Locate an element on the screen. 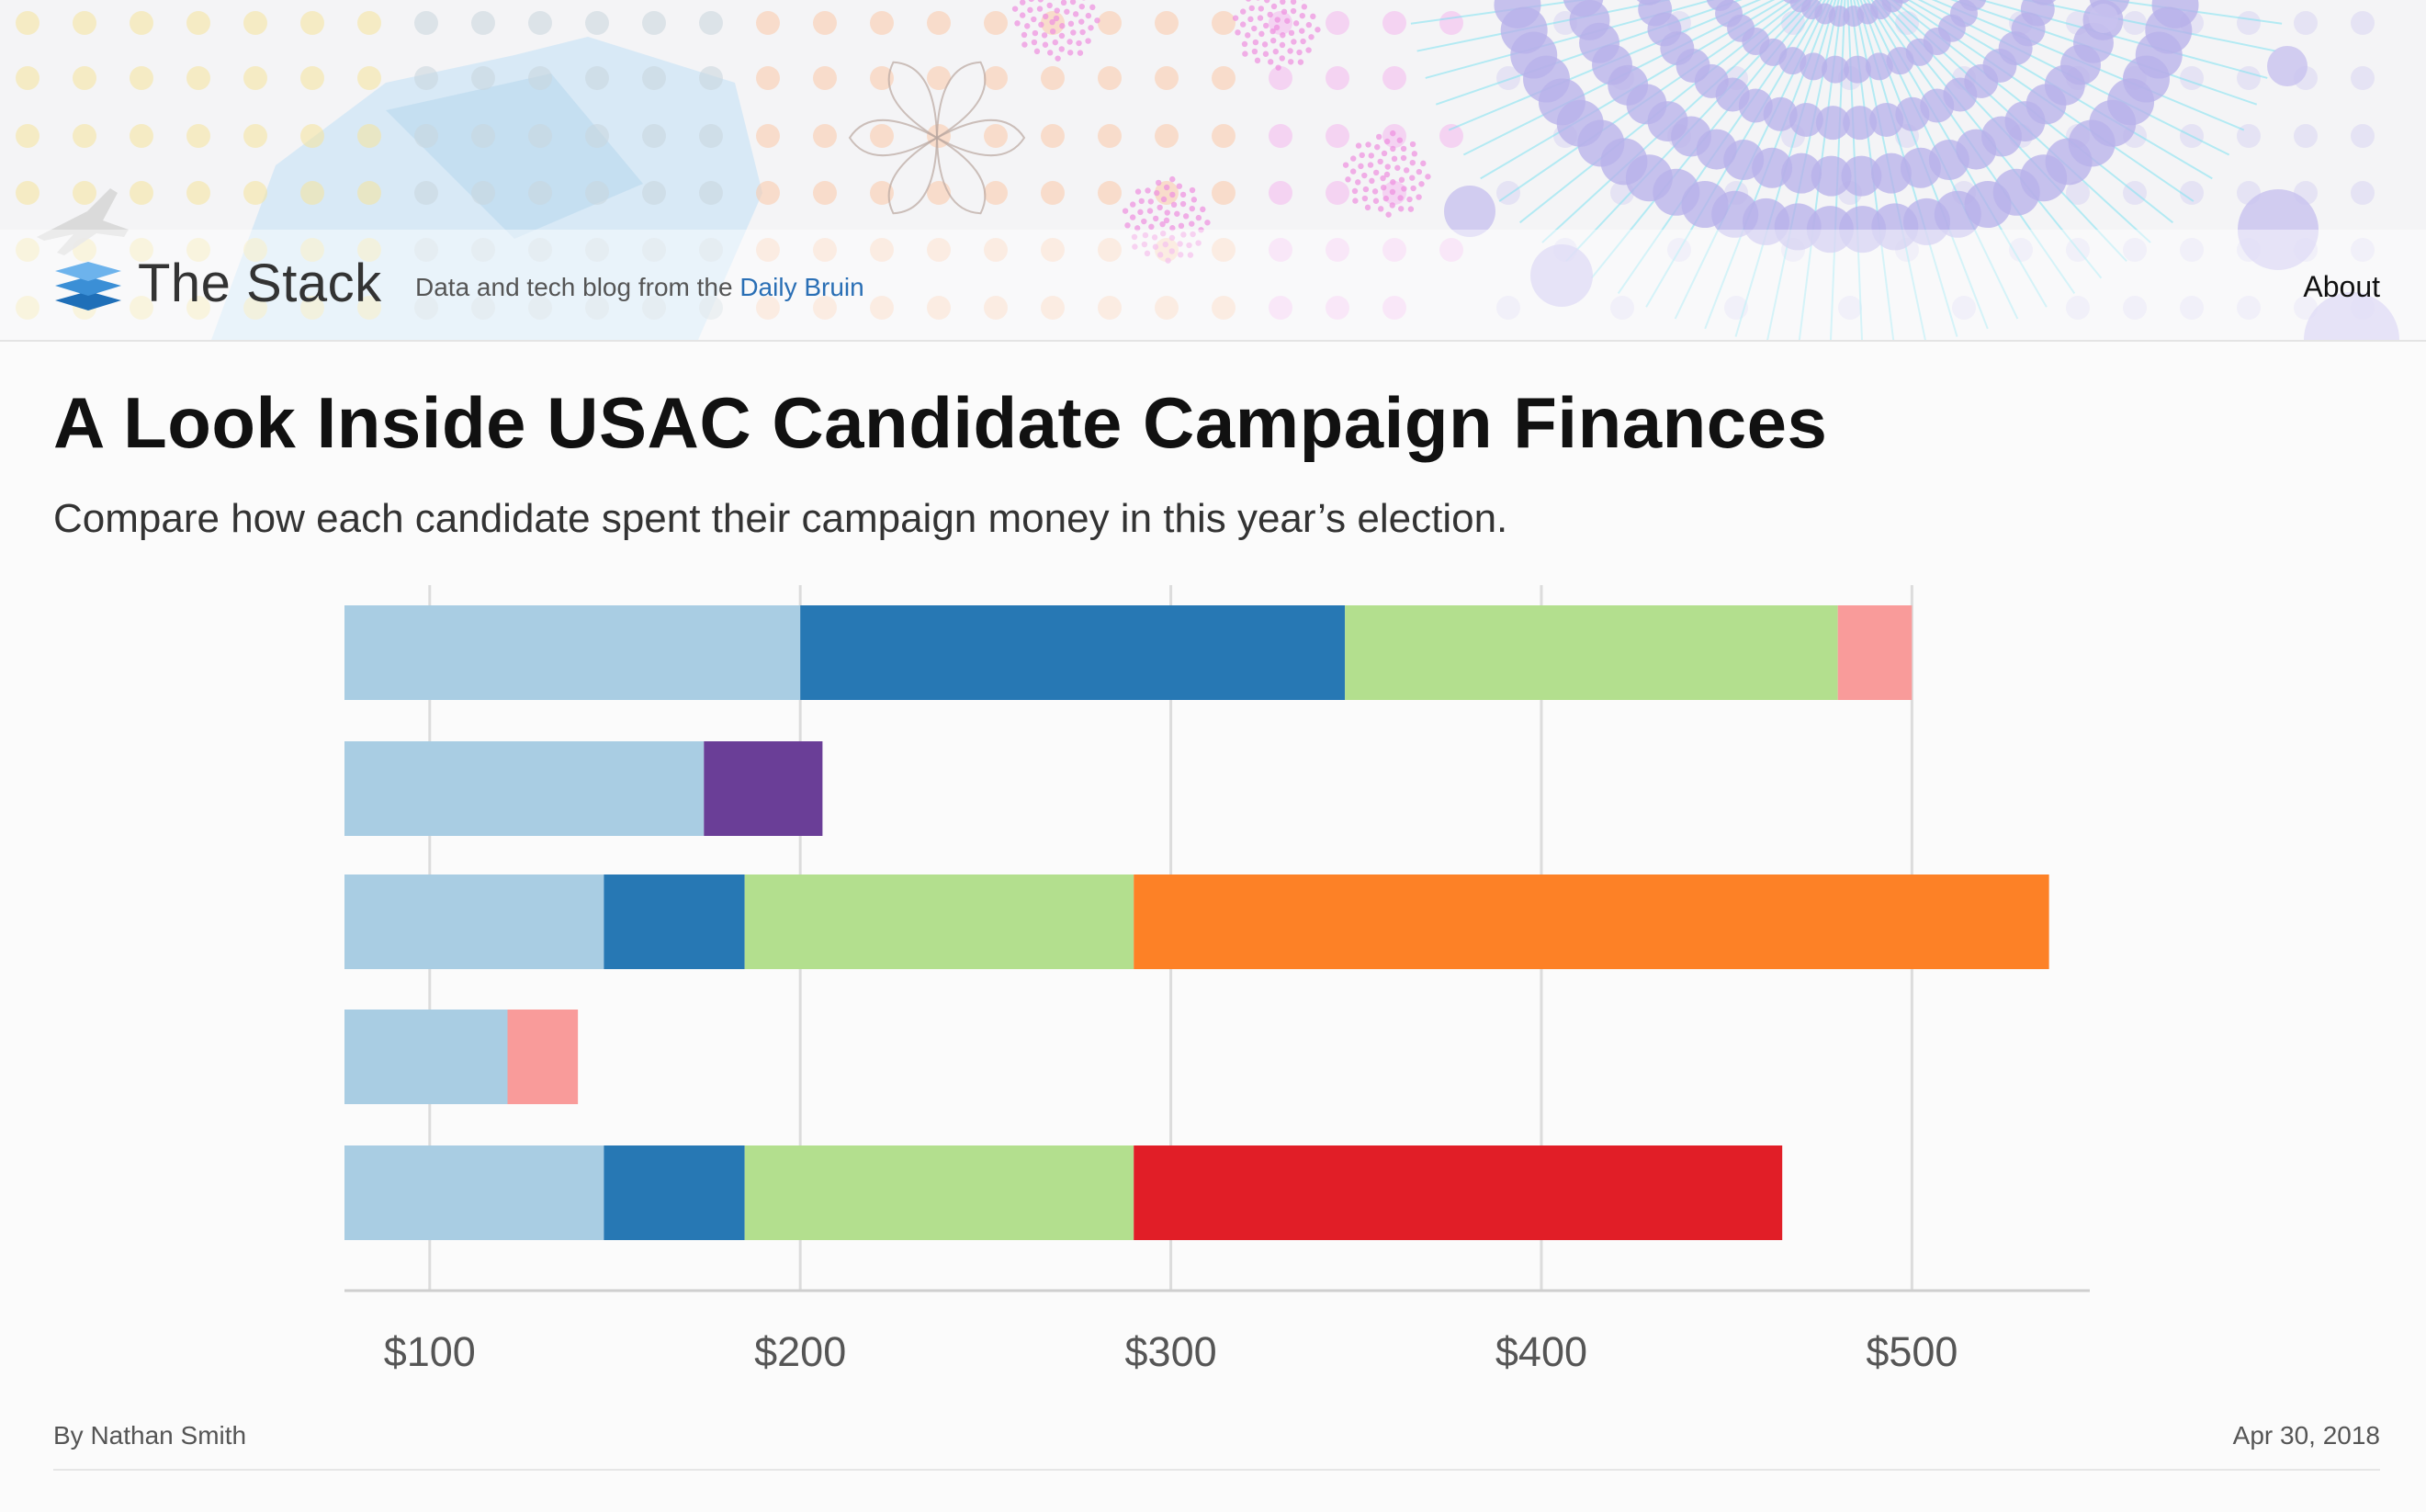  site-title: The Stack is located at coordinates (260, 283).